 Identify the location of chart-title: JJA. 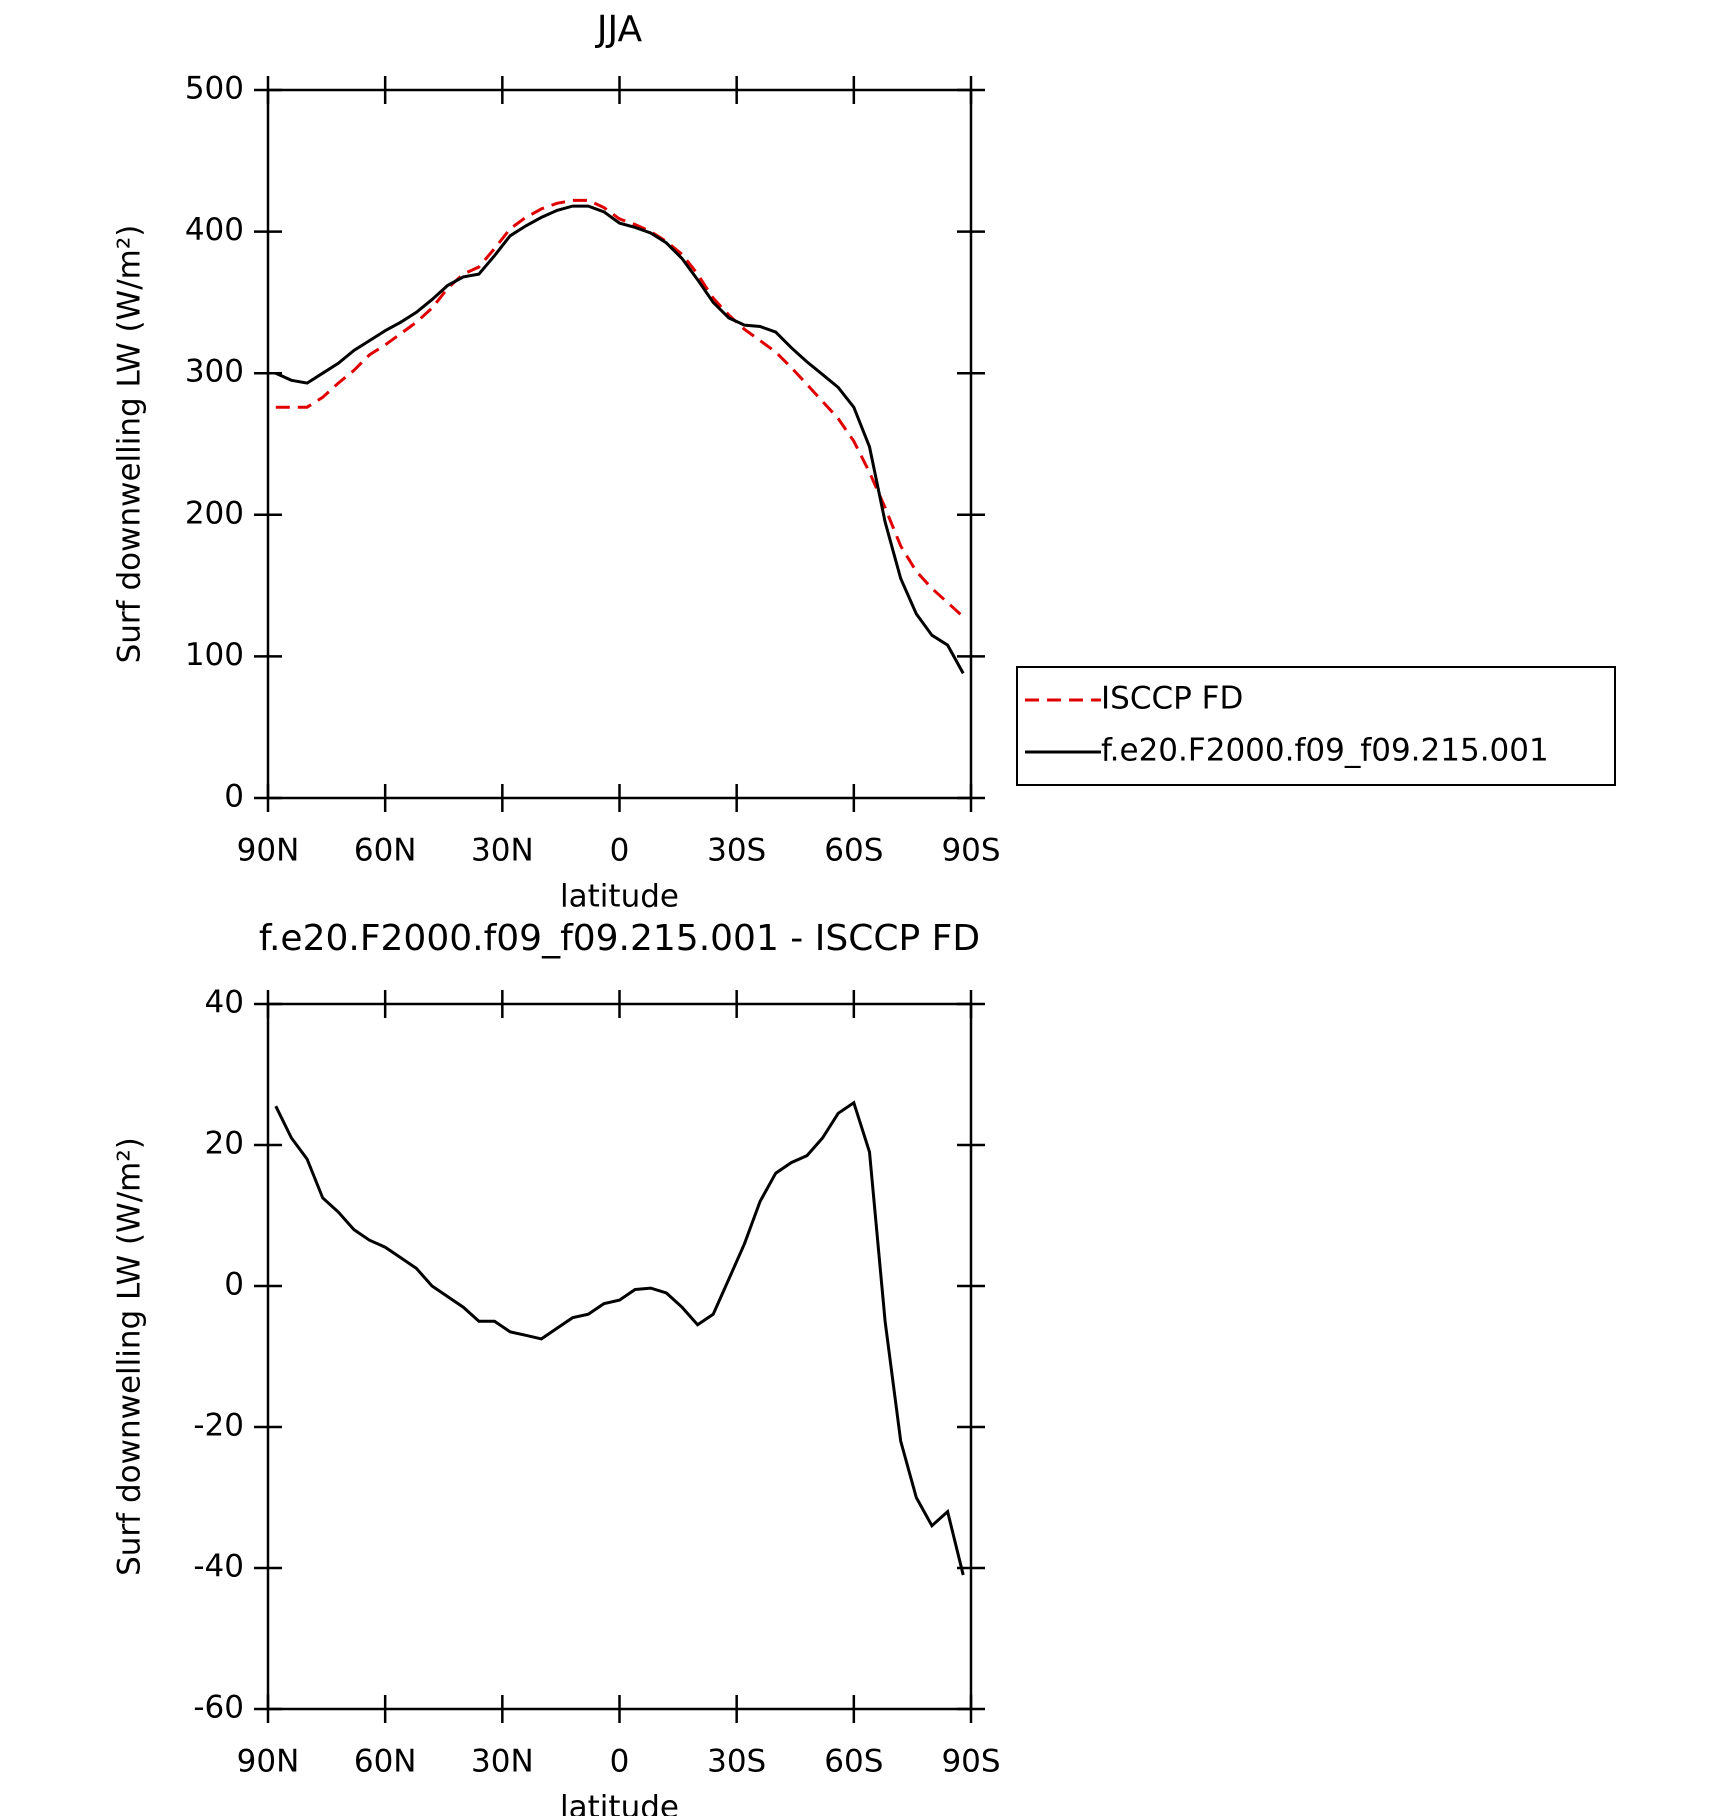
(619, 29).